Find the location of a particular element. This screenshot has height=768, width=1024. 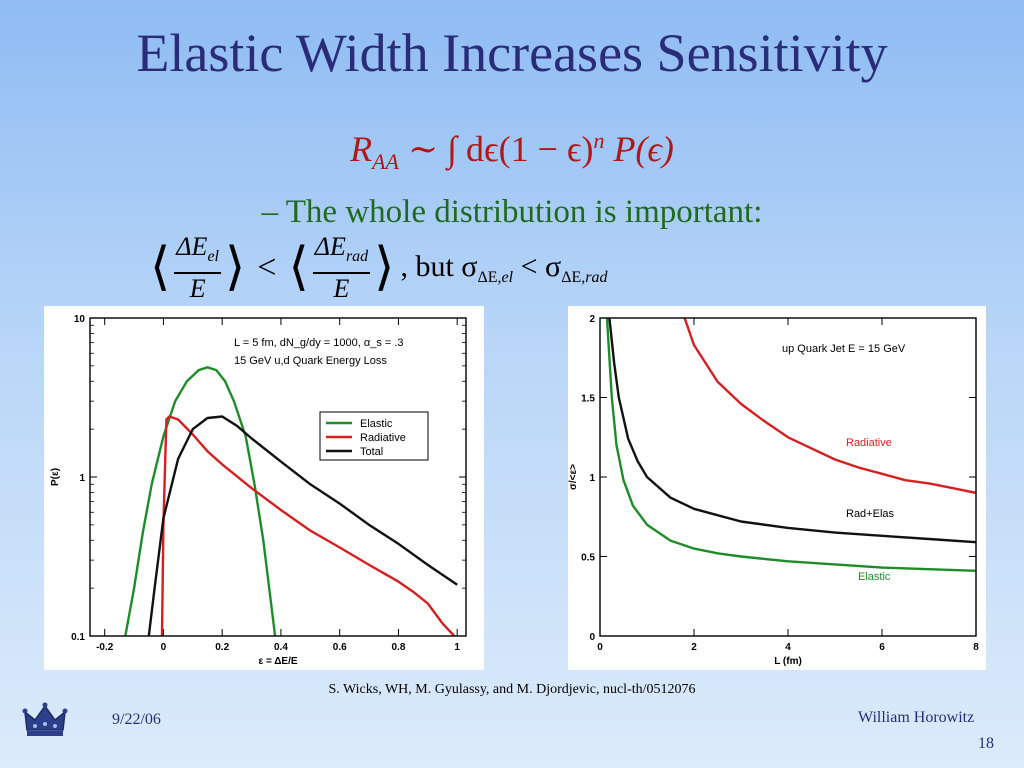

frac-rad-num: ΔE is located at coordinates (330, 246).